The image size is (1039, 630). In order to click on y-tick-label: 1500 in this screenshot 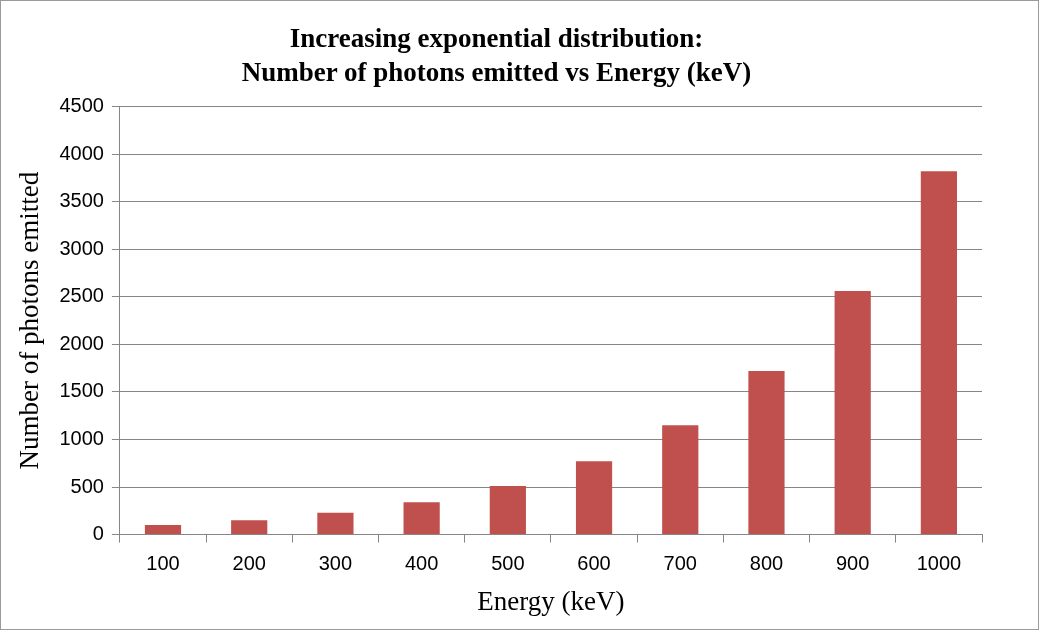, I will do `click(81, 390)`.